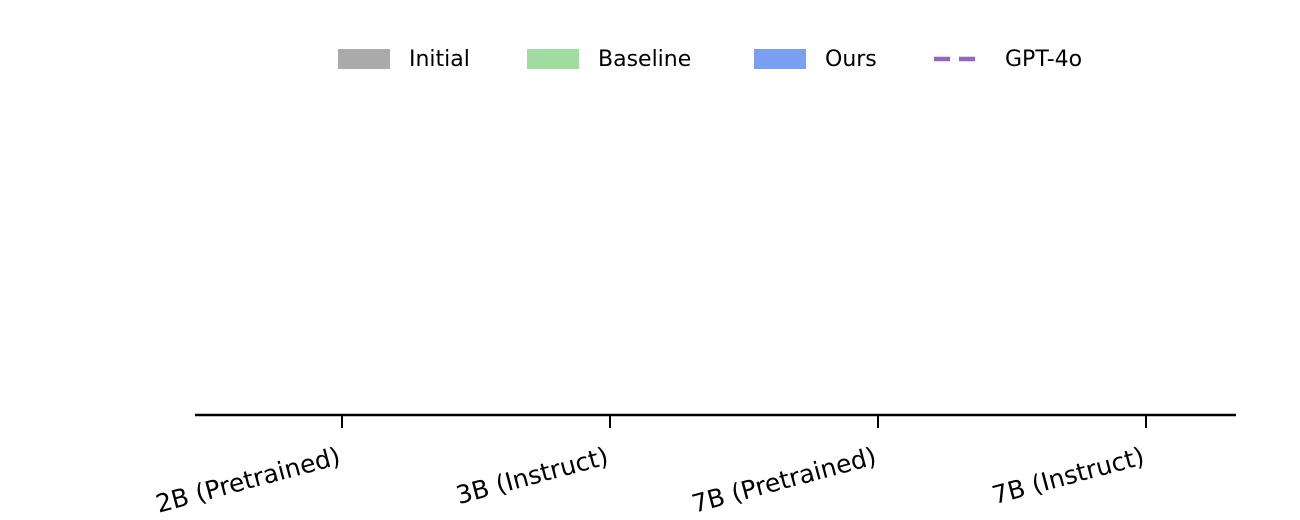  Describe the element at coordinates (1068, 476) in the screenshot. I see `x-tick-label: 7B (Instruct)` at that location.